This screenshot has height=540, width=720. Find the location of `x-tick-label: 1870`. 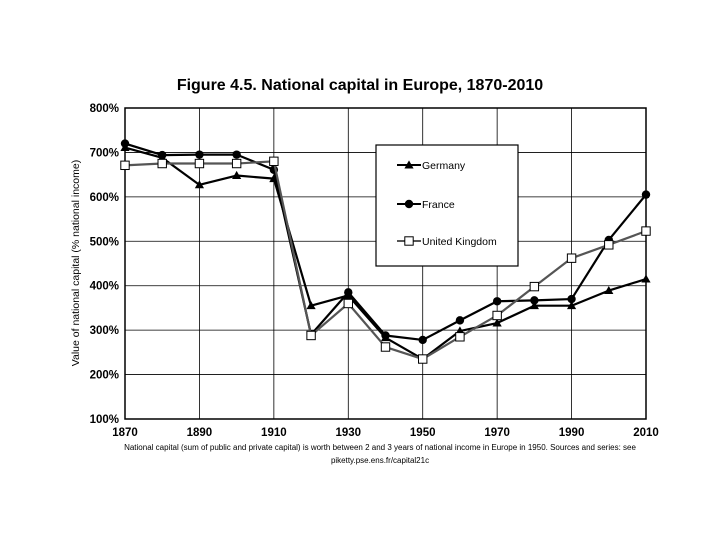

x-tick-label: 1870 is located at coordinates (125, 433).